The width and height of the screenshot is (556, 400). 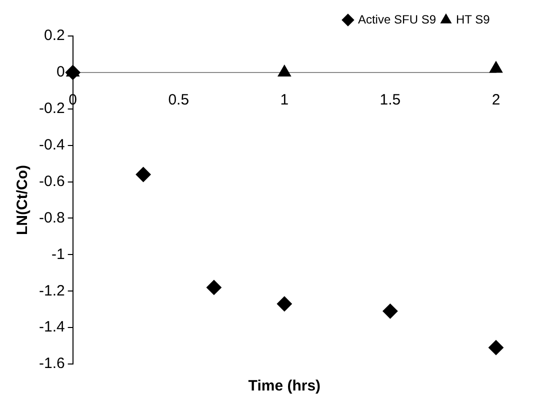 I want to click on x-tick-label: 1.5, so click(x=390, y=100).